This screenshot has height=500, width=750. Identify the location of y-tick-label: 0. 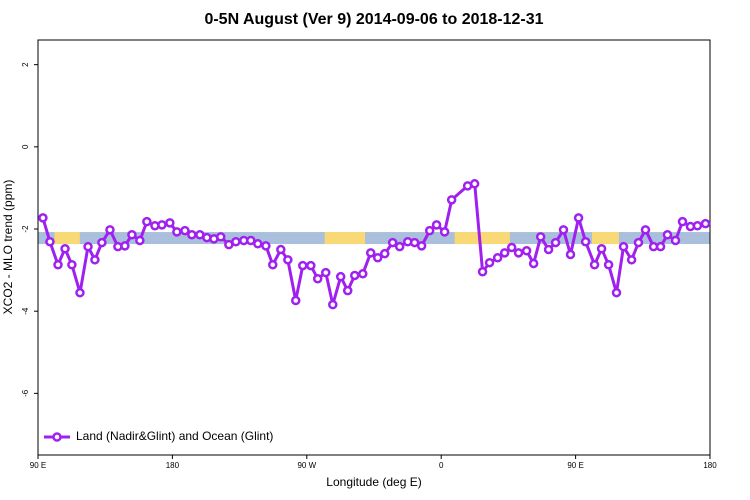
(25, 146).